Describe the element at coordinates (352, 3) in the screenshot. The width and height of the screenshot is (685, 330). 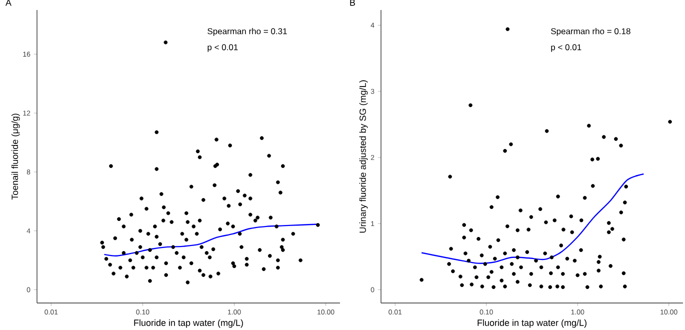
I see `chart-title: B` at that location.